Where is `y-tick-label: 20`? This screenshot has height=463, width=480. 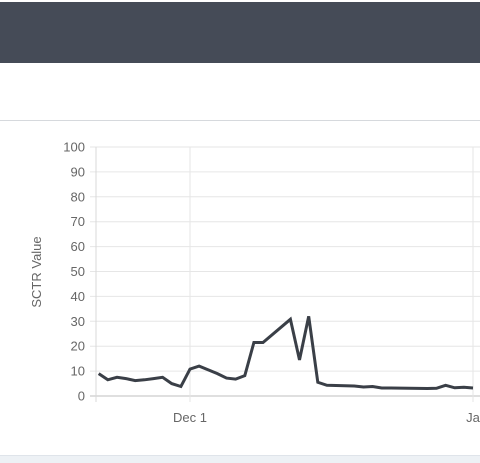
y-tick-label: 20 is located at coordinates (78, 346).